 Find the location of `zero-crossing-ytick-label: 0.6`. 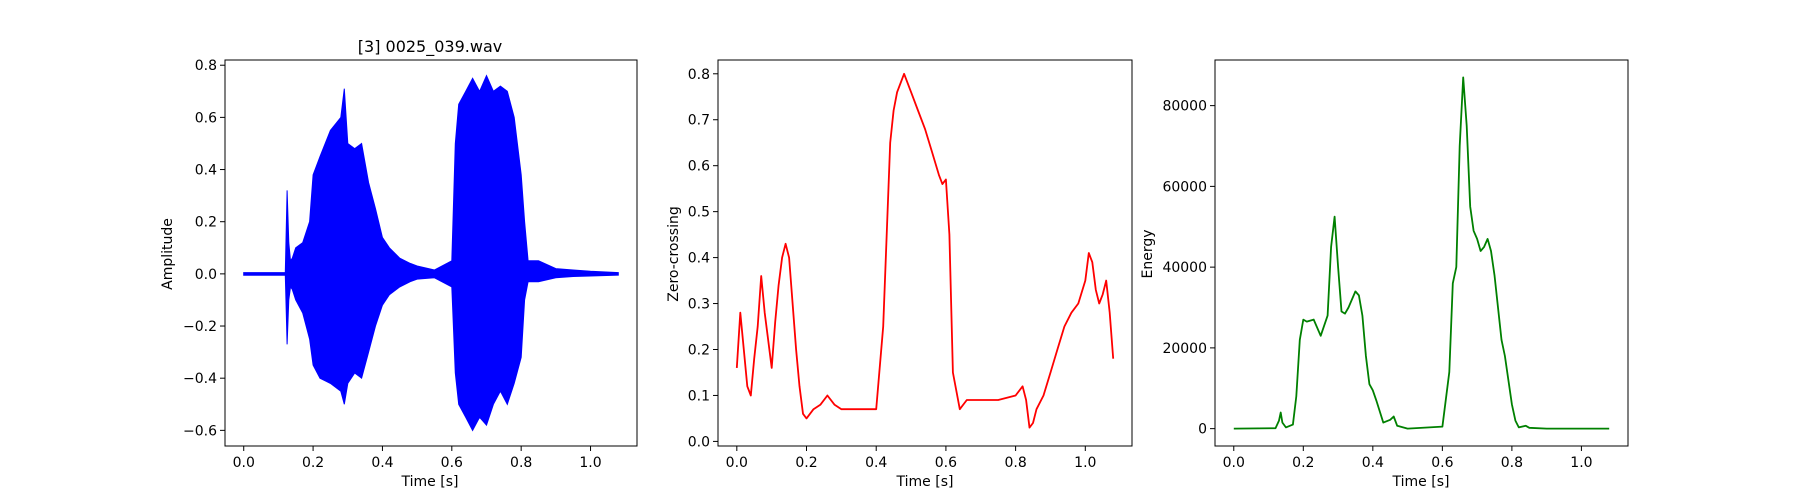

zero-crossing-ytick-label: 0.6 is located at coordinates (699, 167).